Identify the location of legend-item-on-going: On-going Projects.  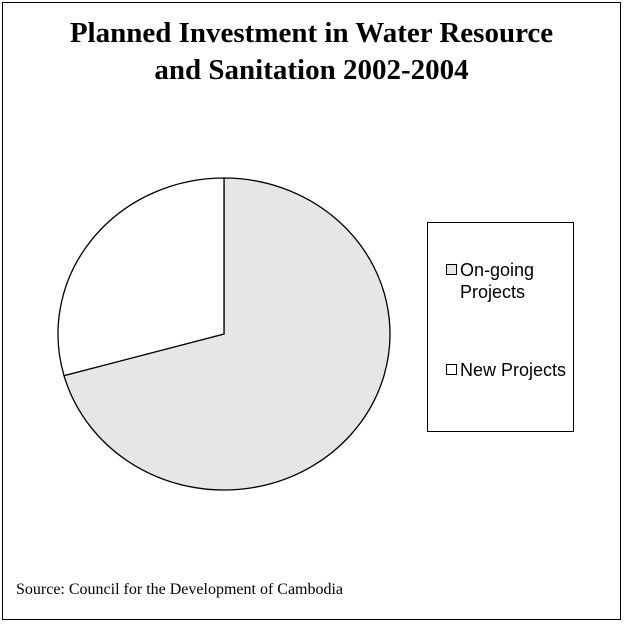
(508, 281).